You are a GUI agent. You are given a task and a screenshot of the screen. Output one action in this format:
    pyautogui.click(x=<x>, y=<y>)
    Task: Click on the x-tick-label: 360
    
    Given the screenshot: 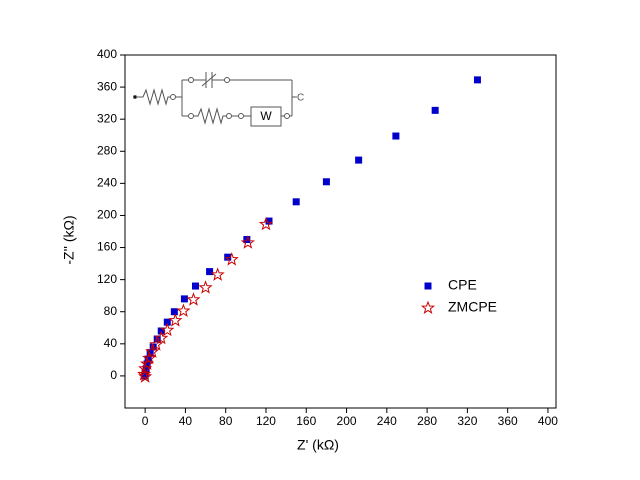 What is the action you would take?
    pyautogui.click(x=508, y=421)
    